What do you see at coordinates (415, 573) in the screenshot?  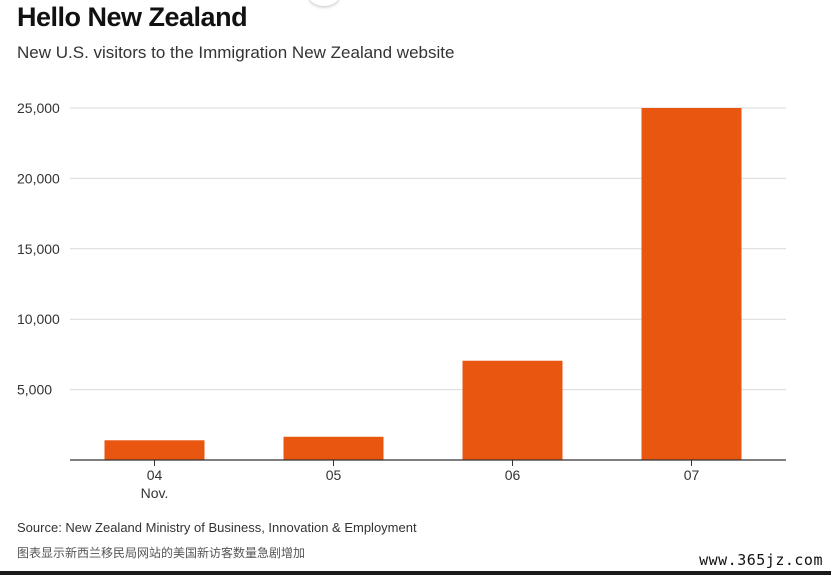 I see `bottom-border` at bounding box center [415, 573].